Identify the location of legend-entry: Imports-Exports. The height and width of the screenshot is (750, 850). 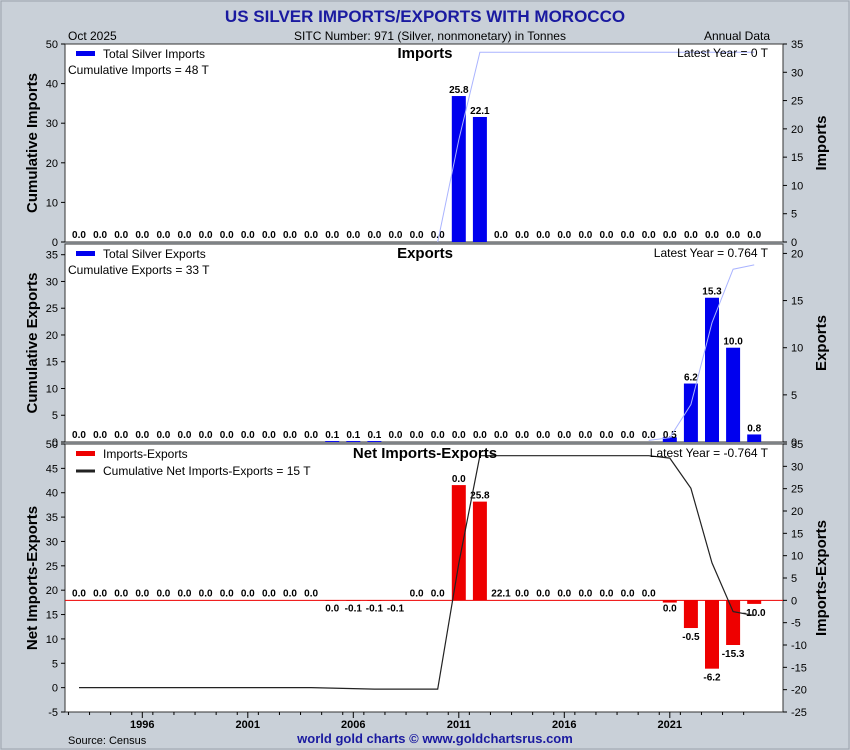
(145, 454).